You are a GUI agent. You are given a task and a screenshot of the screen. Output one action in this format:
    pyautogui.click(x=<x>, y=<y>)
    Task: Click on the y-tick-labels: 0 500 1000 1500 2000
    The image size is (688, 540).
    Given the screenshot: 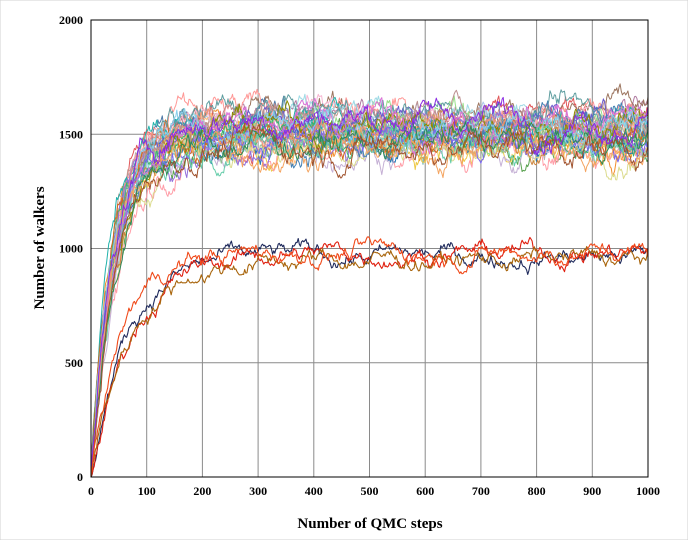 What is the action you would take?
    pyautogui.click(x=71, y=248)
    